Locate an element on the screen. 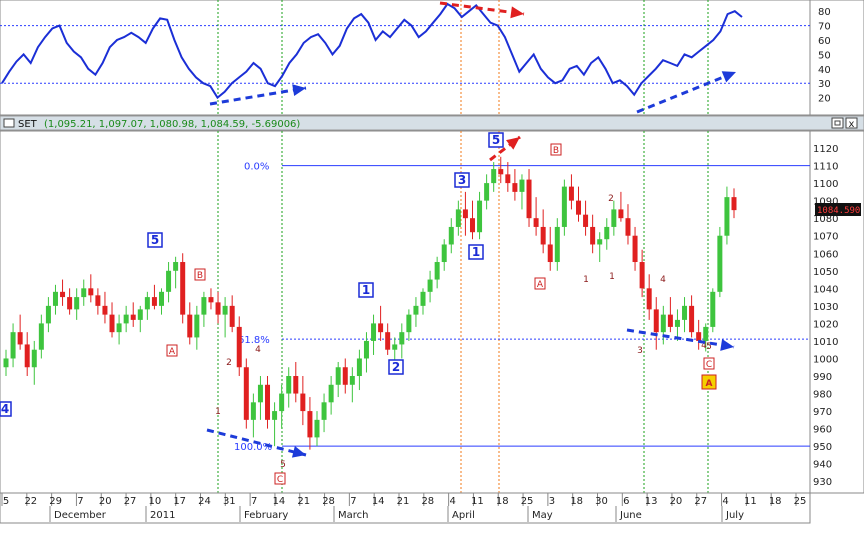 The height and width of the screenshot is (535, 864). close-icon: x is located at coordinates (852, 124).